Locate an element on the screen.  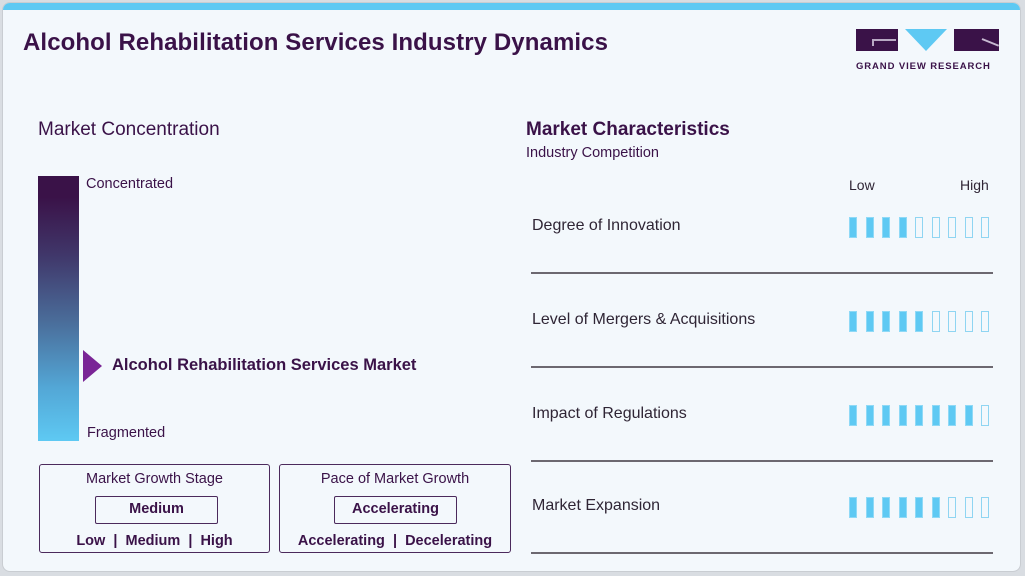
top-accent-bar is located at coordinates (511, 6).